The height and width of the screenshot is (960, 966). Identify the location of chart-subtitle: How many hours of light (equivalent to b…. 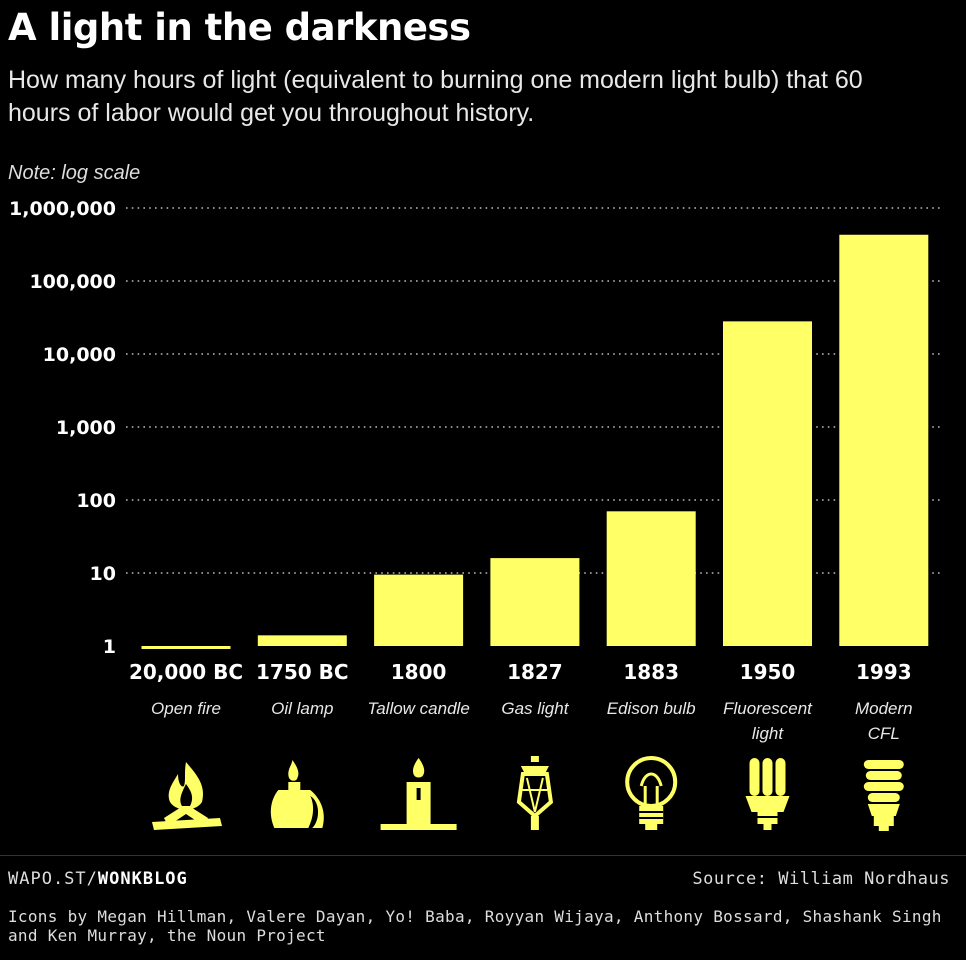
(435, 96).